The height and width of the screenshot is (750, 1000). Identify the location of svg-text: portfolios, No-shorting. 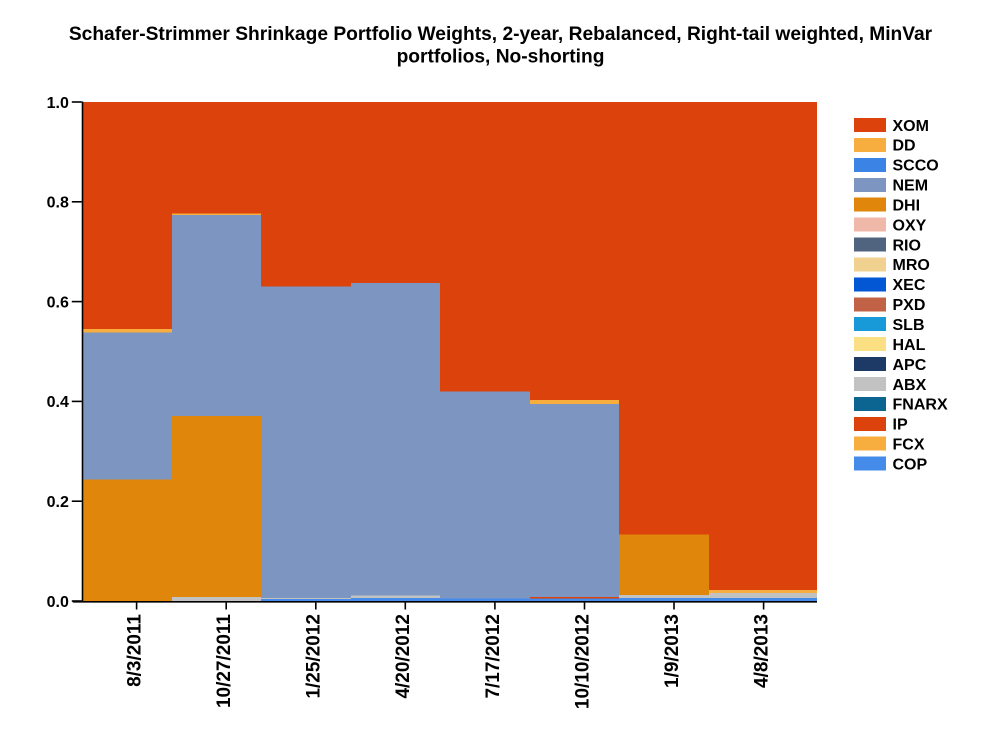
(501, 56).